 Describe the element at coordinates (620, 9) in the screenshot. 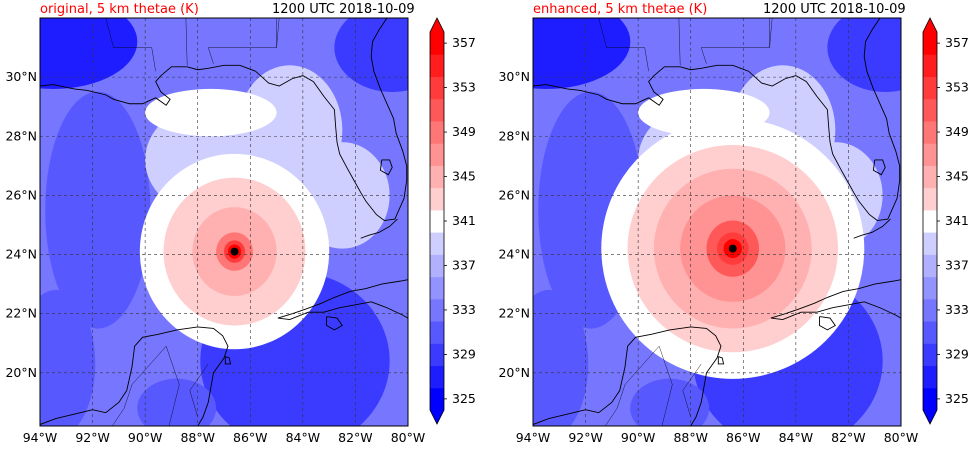

I see `panel-title: enhanced, 5 km thetae (K)` at that location.